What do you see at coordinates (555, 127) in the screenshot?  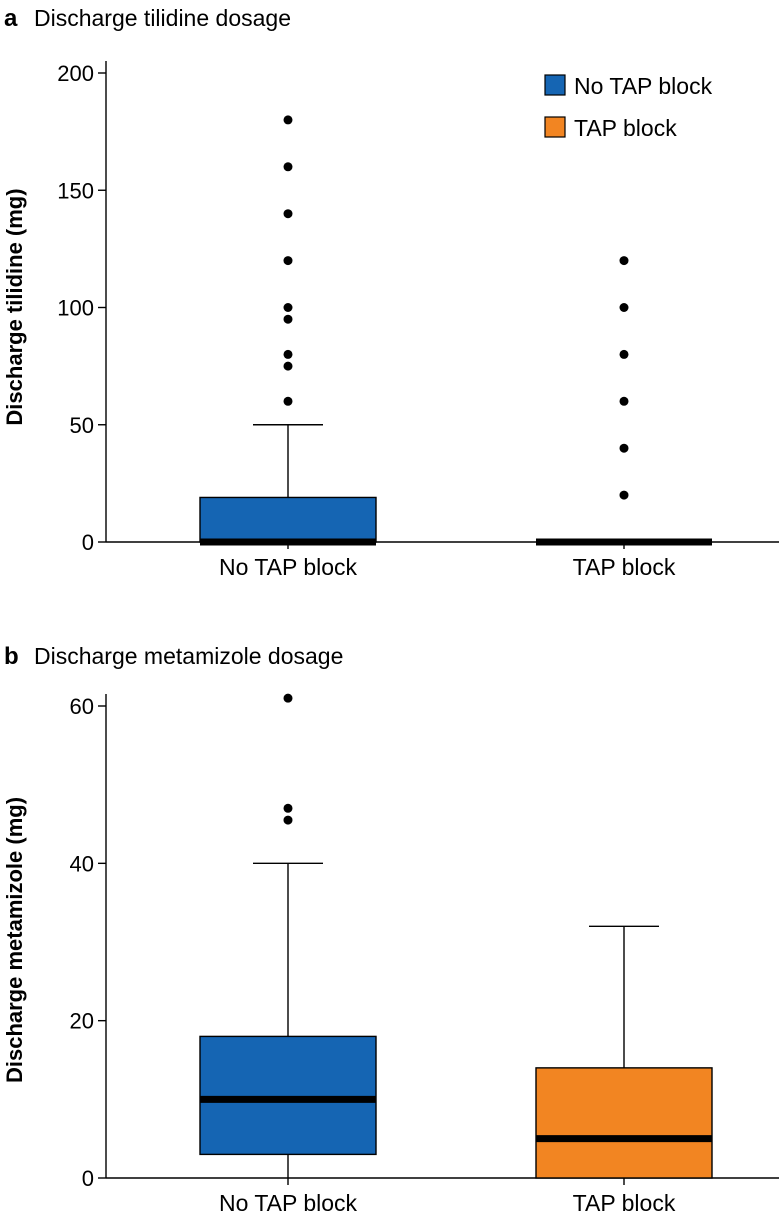 I see `legend-swatch-tap` at bounding box center [555, 127].